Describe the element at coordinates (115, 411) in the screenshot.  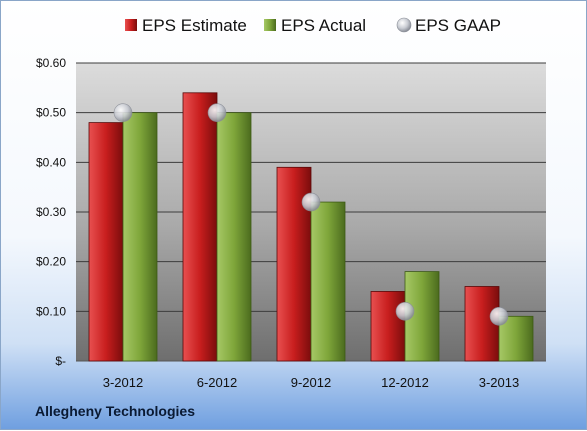
I see `company-name: Allegheny Technologies` at that location.